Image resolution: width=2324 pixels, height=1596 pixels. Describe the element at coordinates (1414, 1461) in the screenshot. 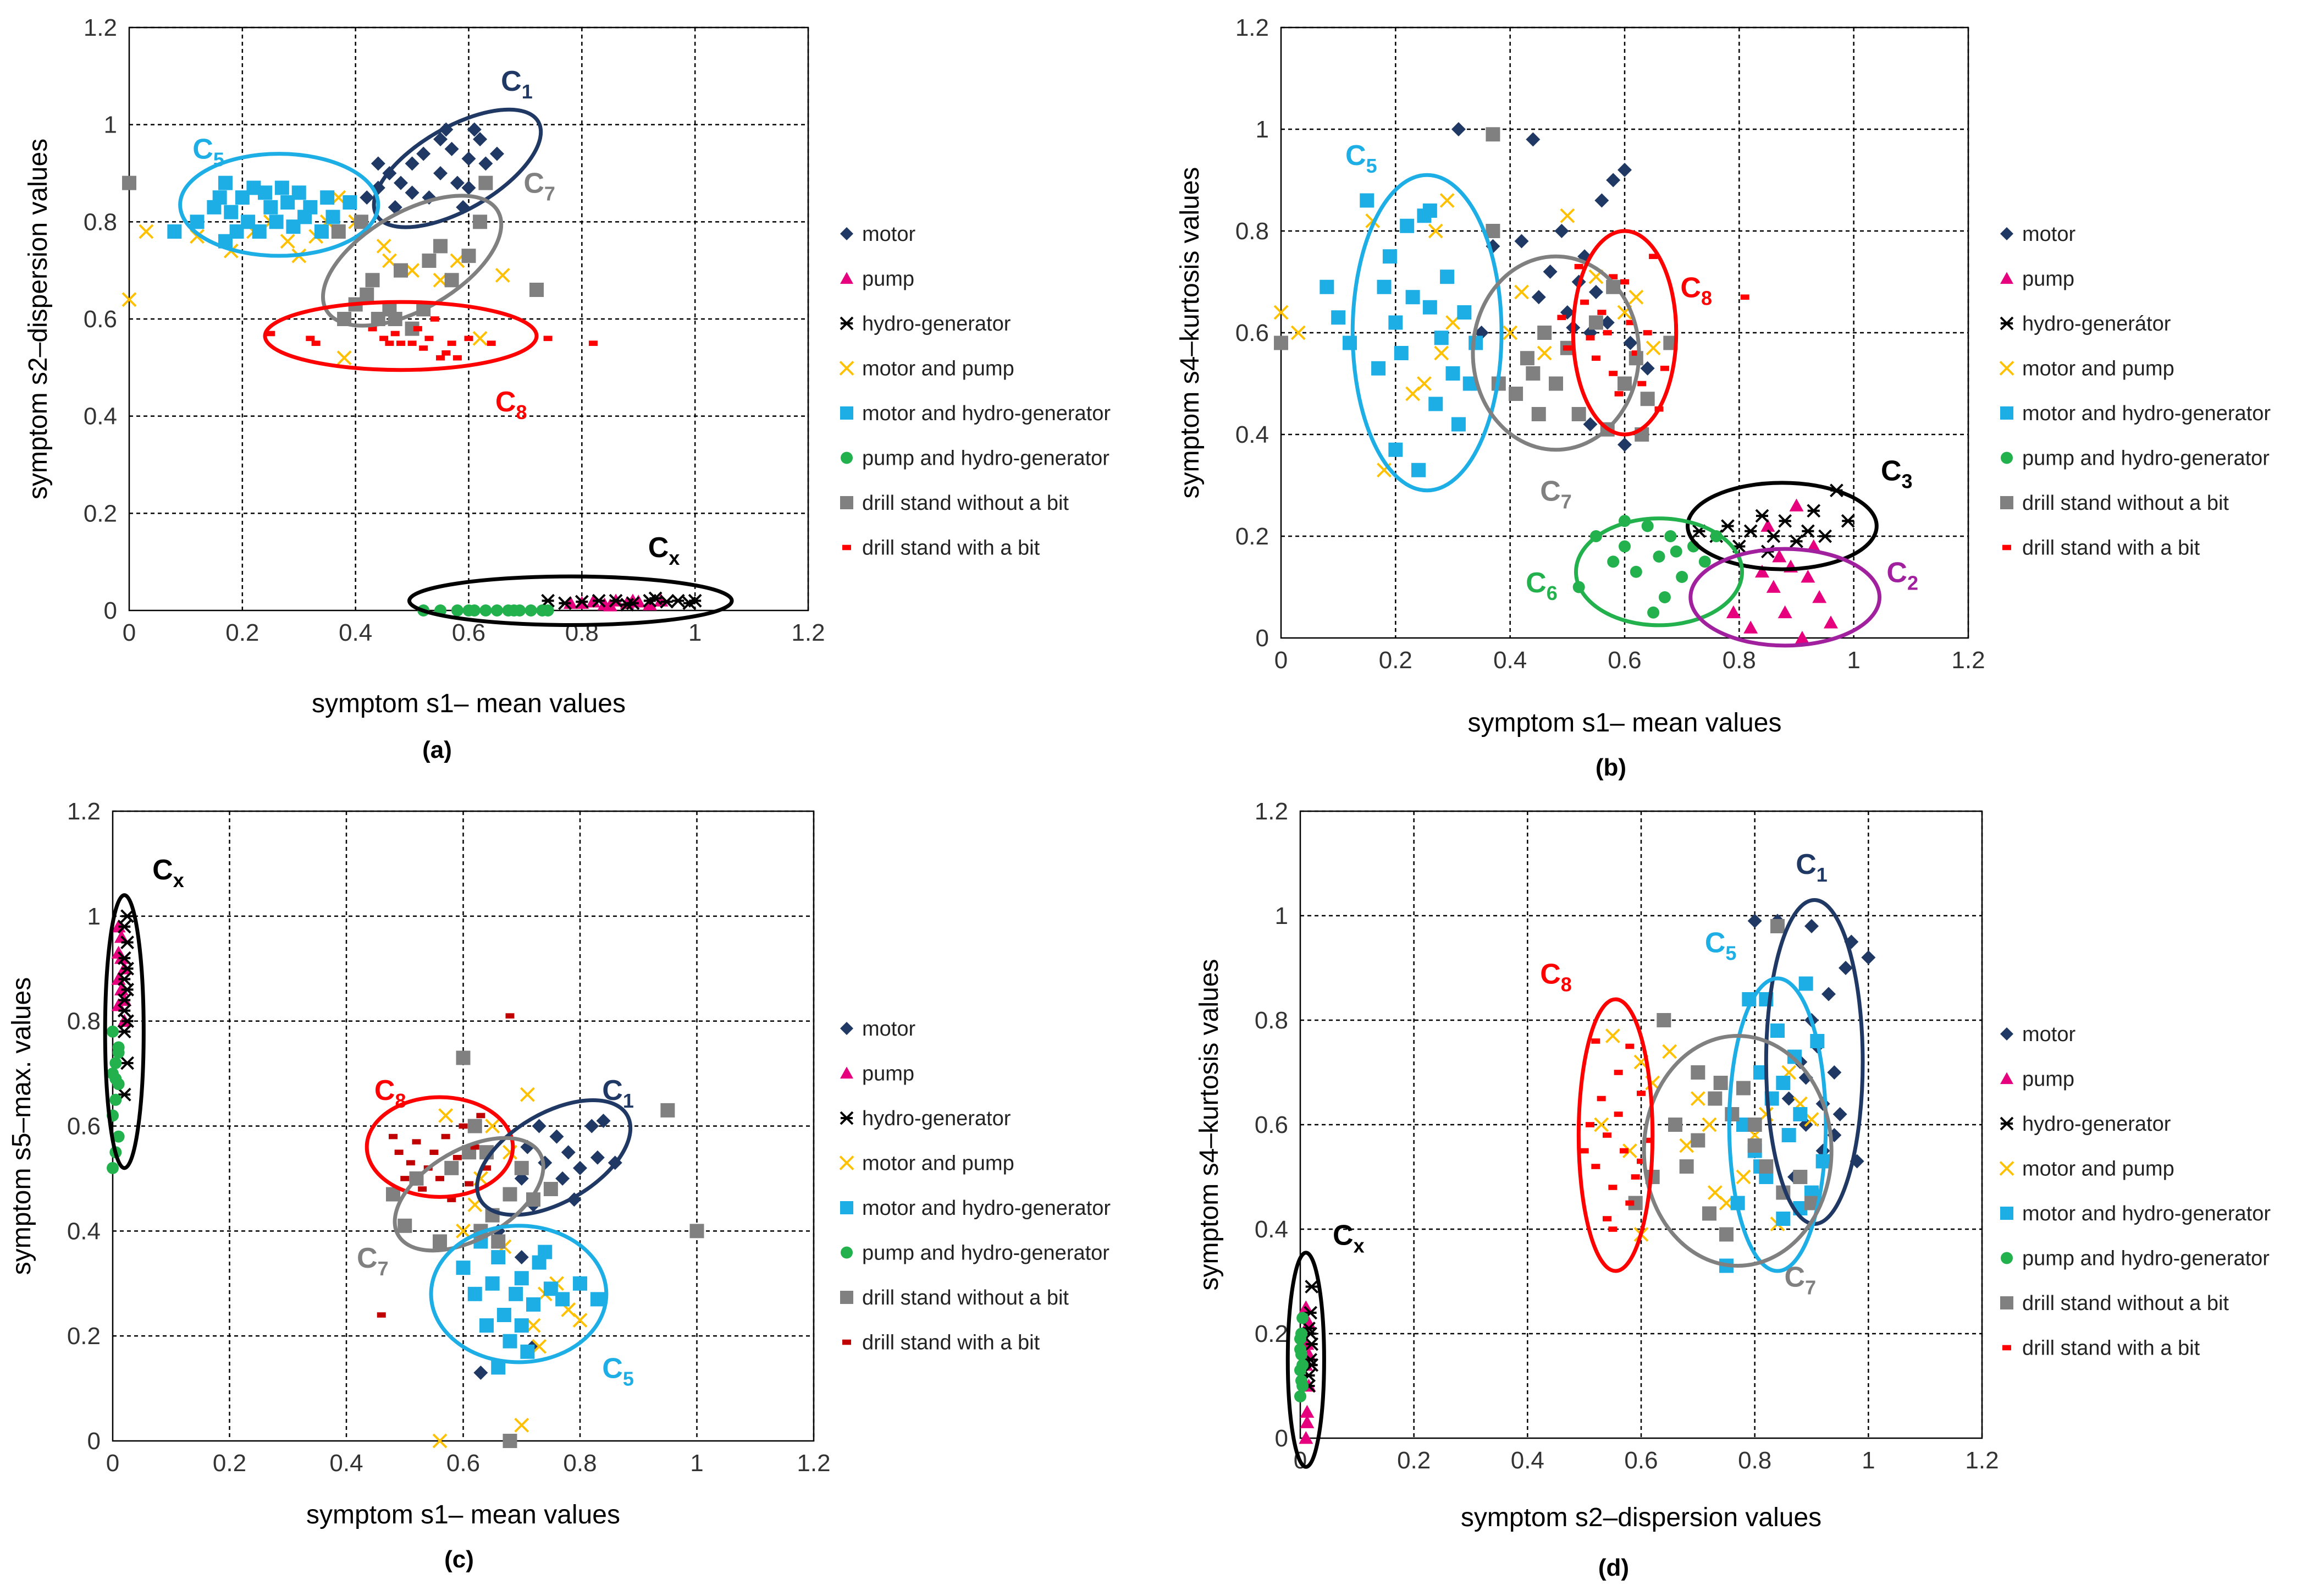

I see `x-tick-label: 0.2` at that location.